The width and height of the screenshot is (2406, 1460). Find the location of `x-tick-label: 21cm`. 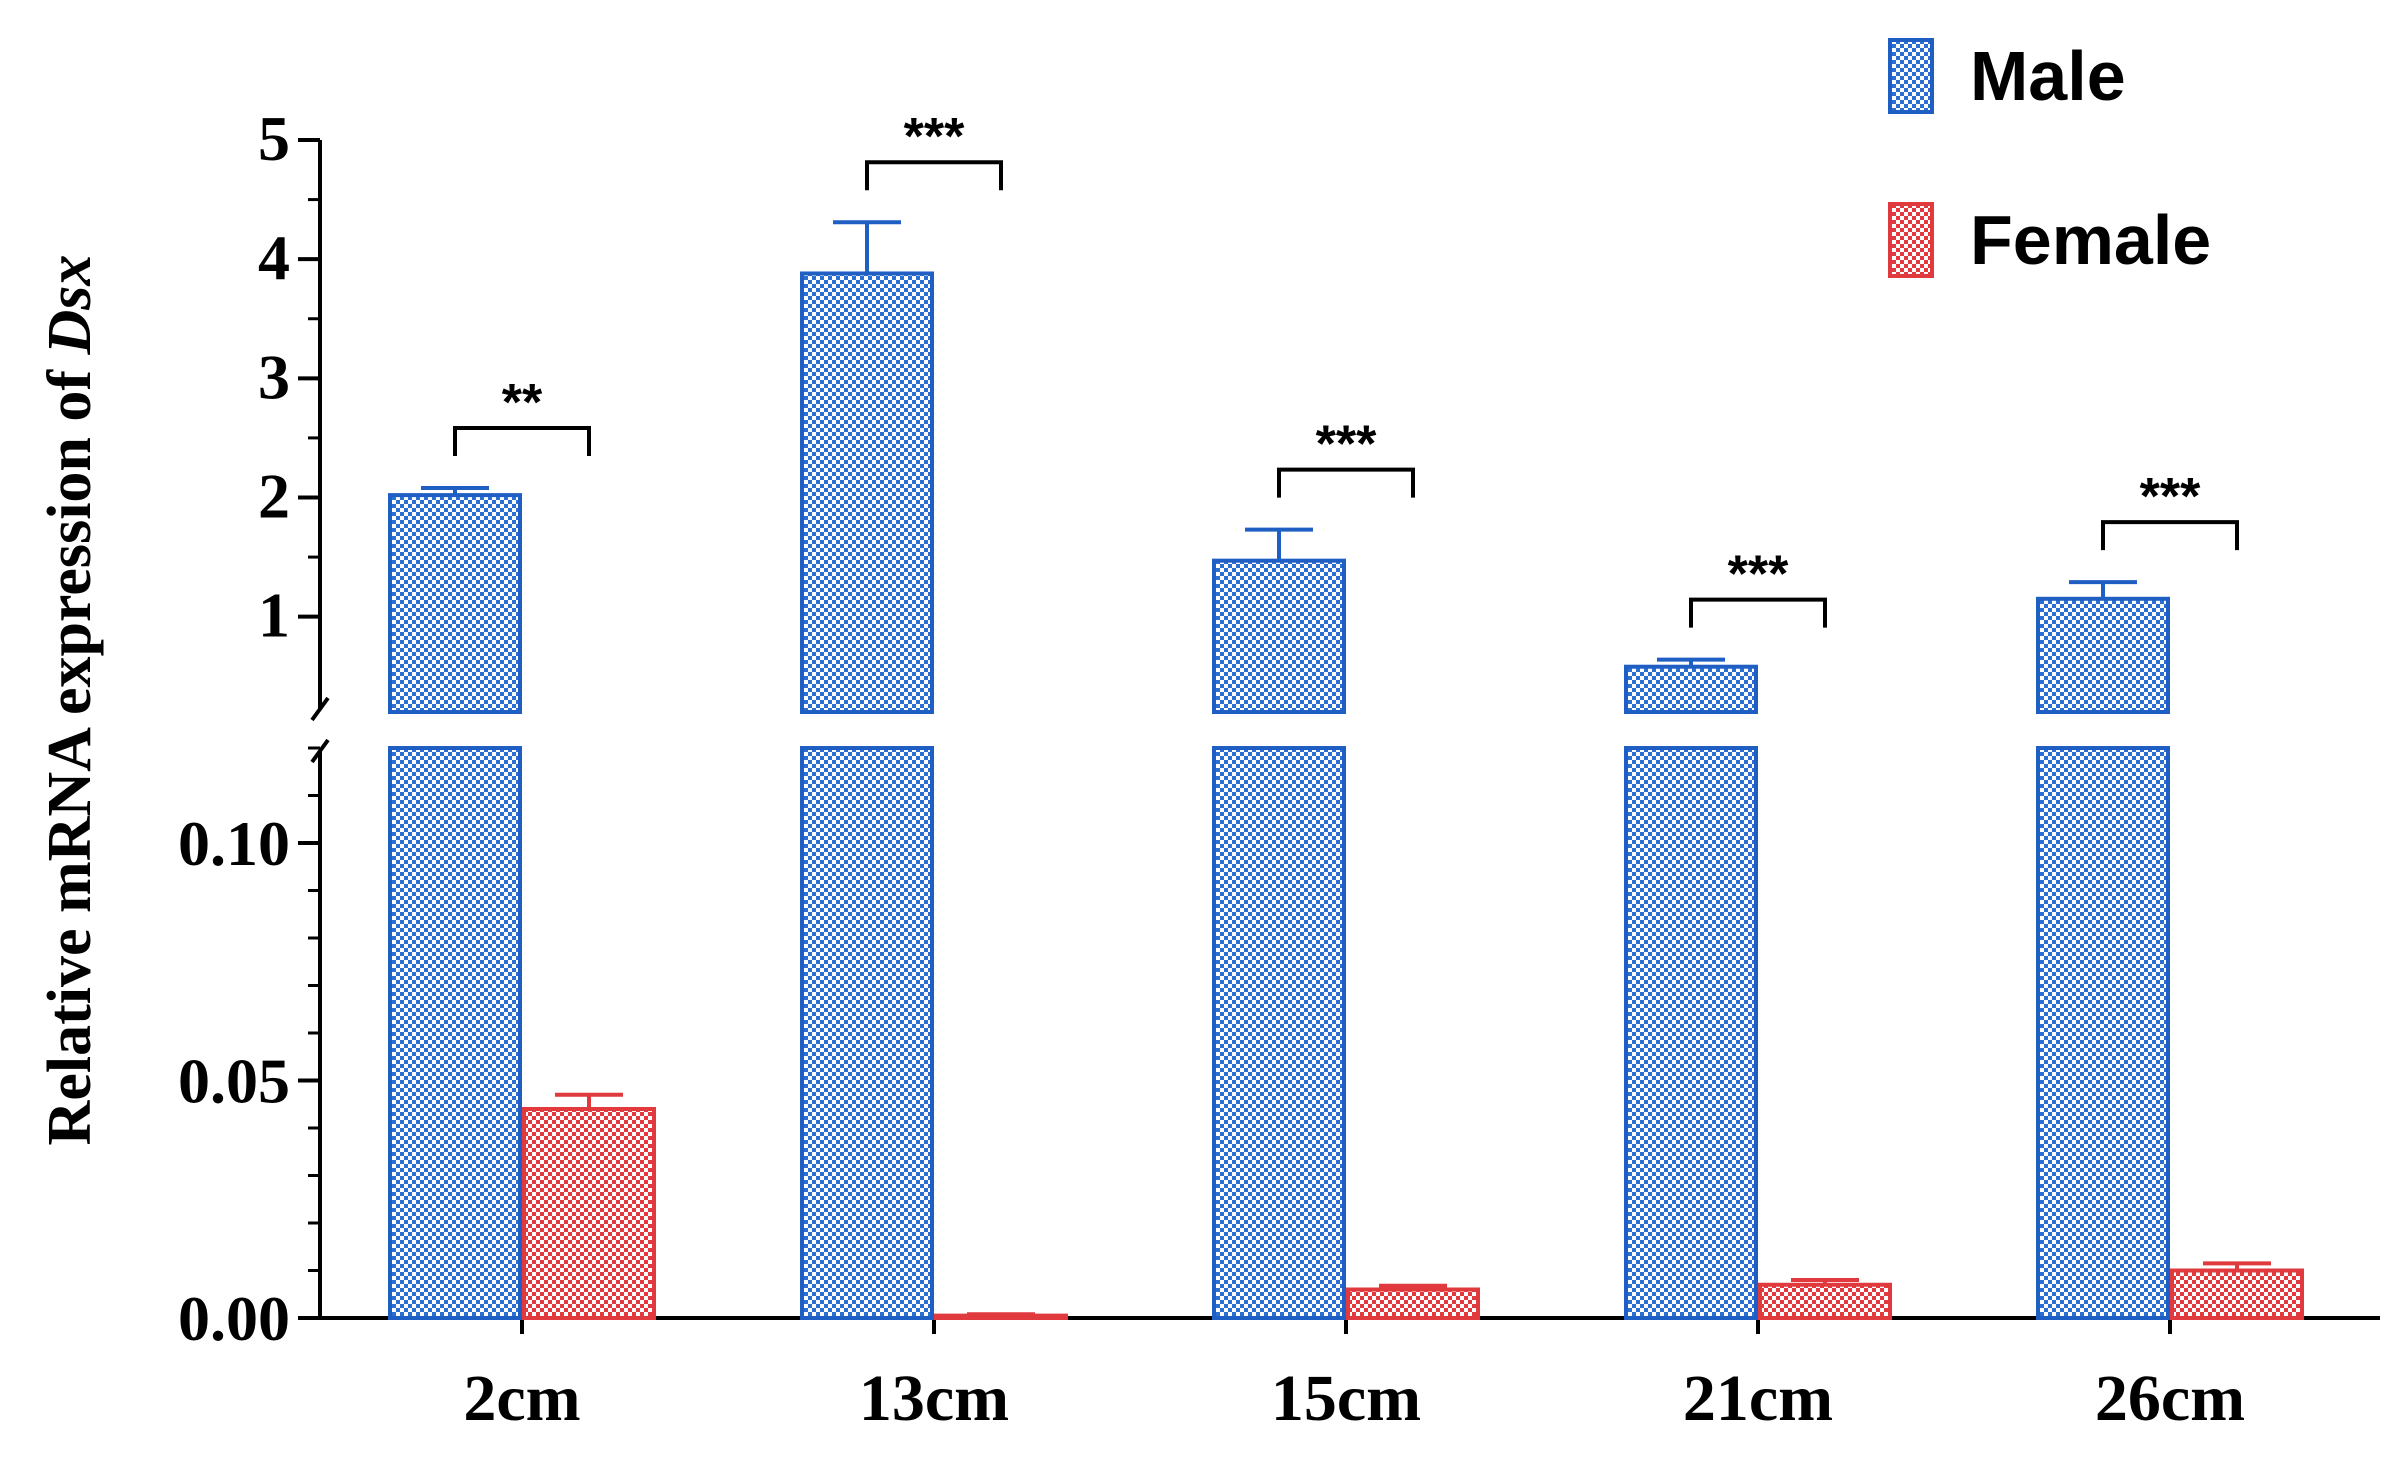

x-tick-label: 21cm is located at coordinates (1758, 1398).